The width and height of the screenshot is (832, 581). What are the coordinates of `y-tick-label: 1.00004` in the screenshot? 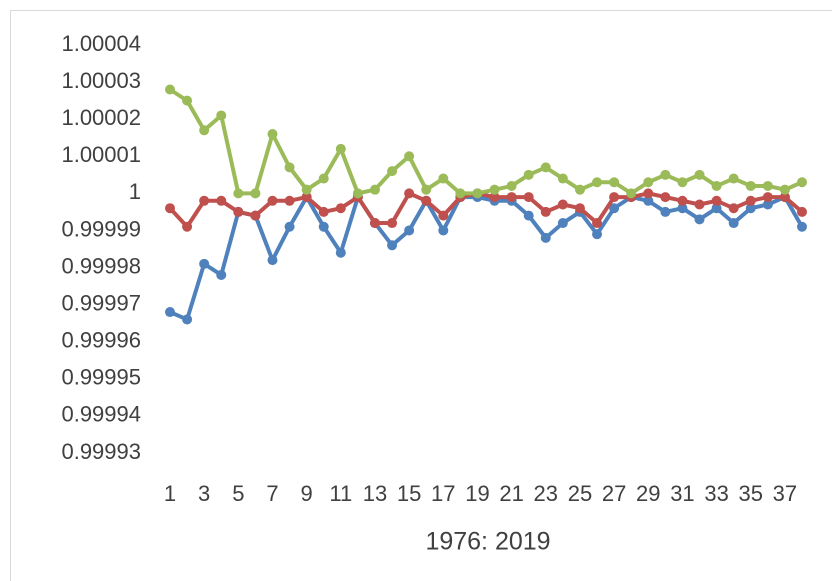 It's located at (101, 43).